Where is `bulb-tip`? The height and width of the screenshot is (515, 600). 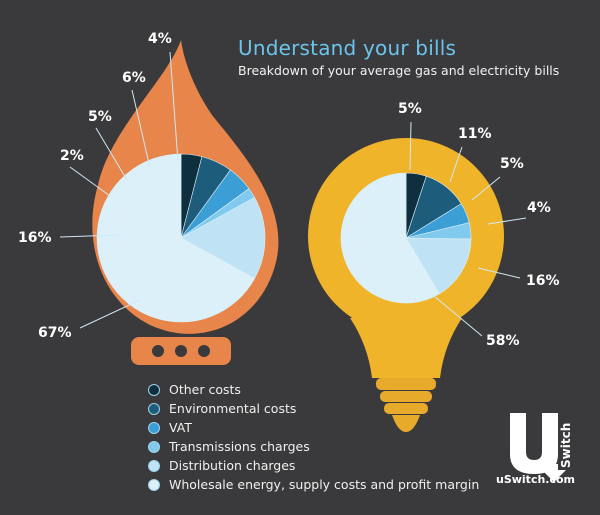 bulb-tip is located at coordinates (406, 423).